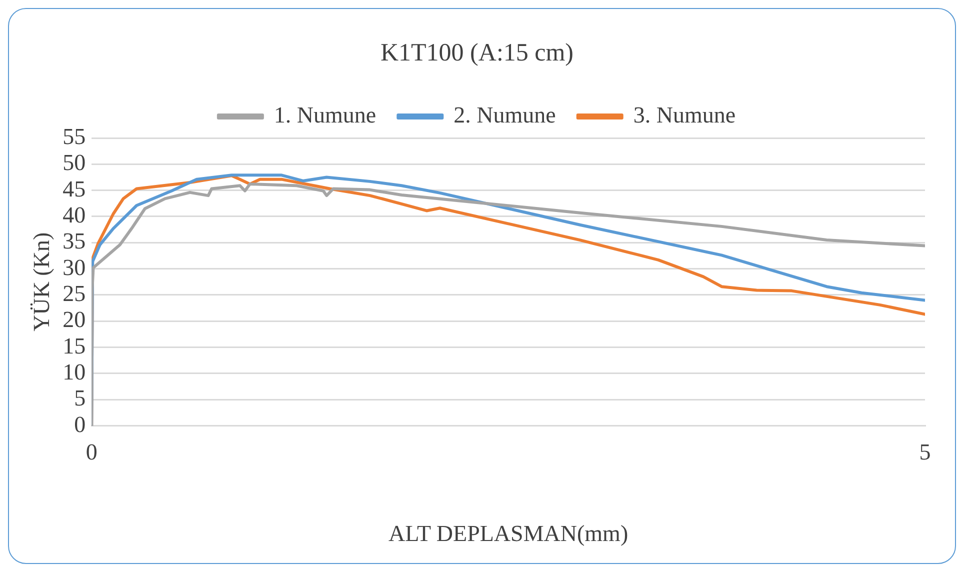 This screenshot has height=574, width=966. I want to click on y-tick-label: 0, so click(80, 424).